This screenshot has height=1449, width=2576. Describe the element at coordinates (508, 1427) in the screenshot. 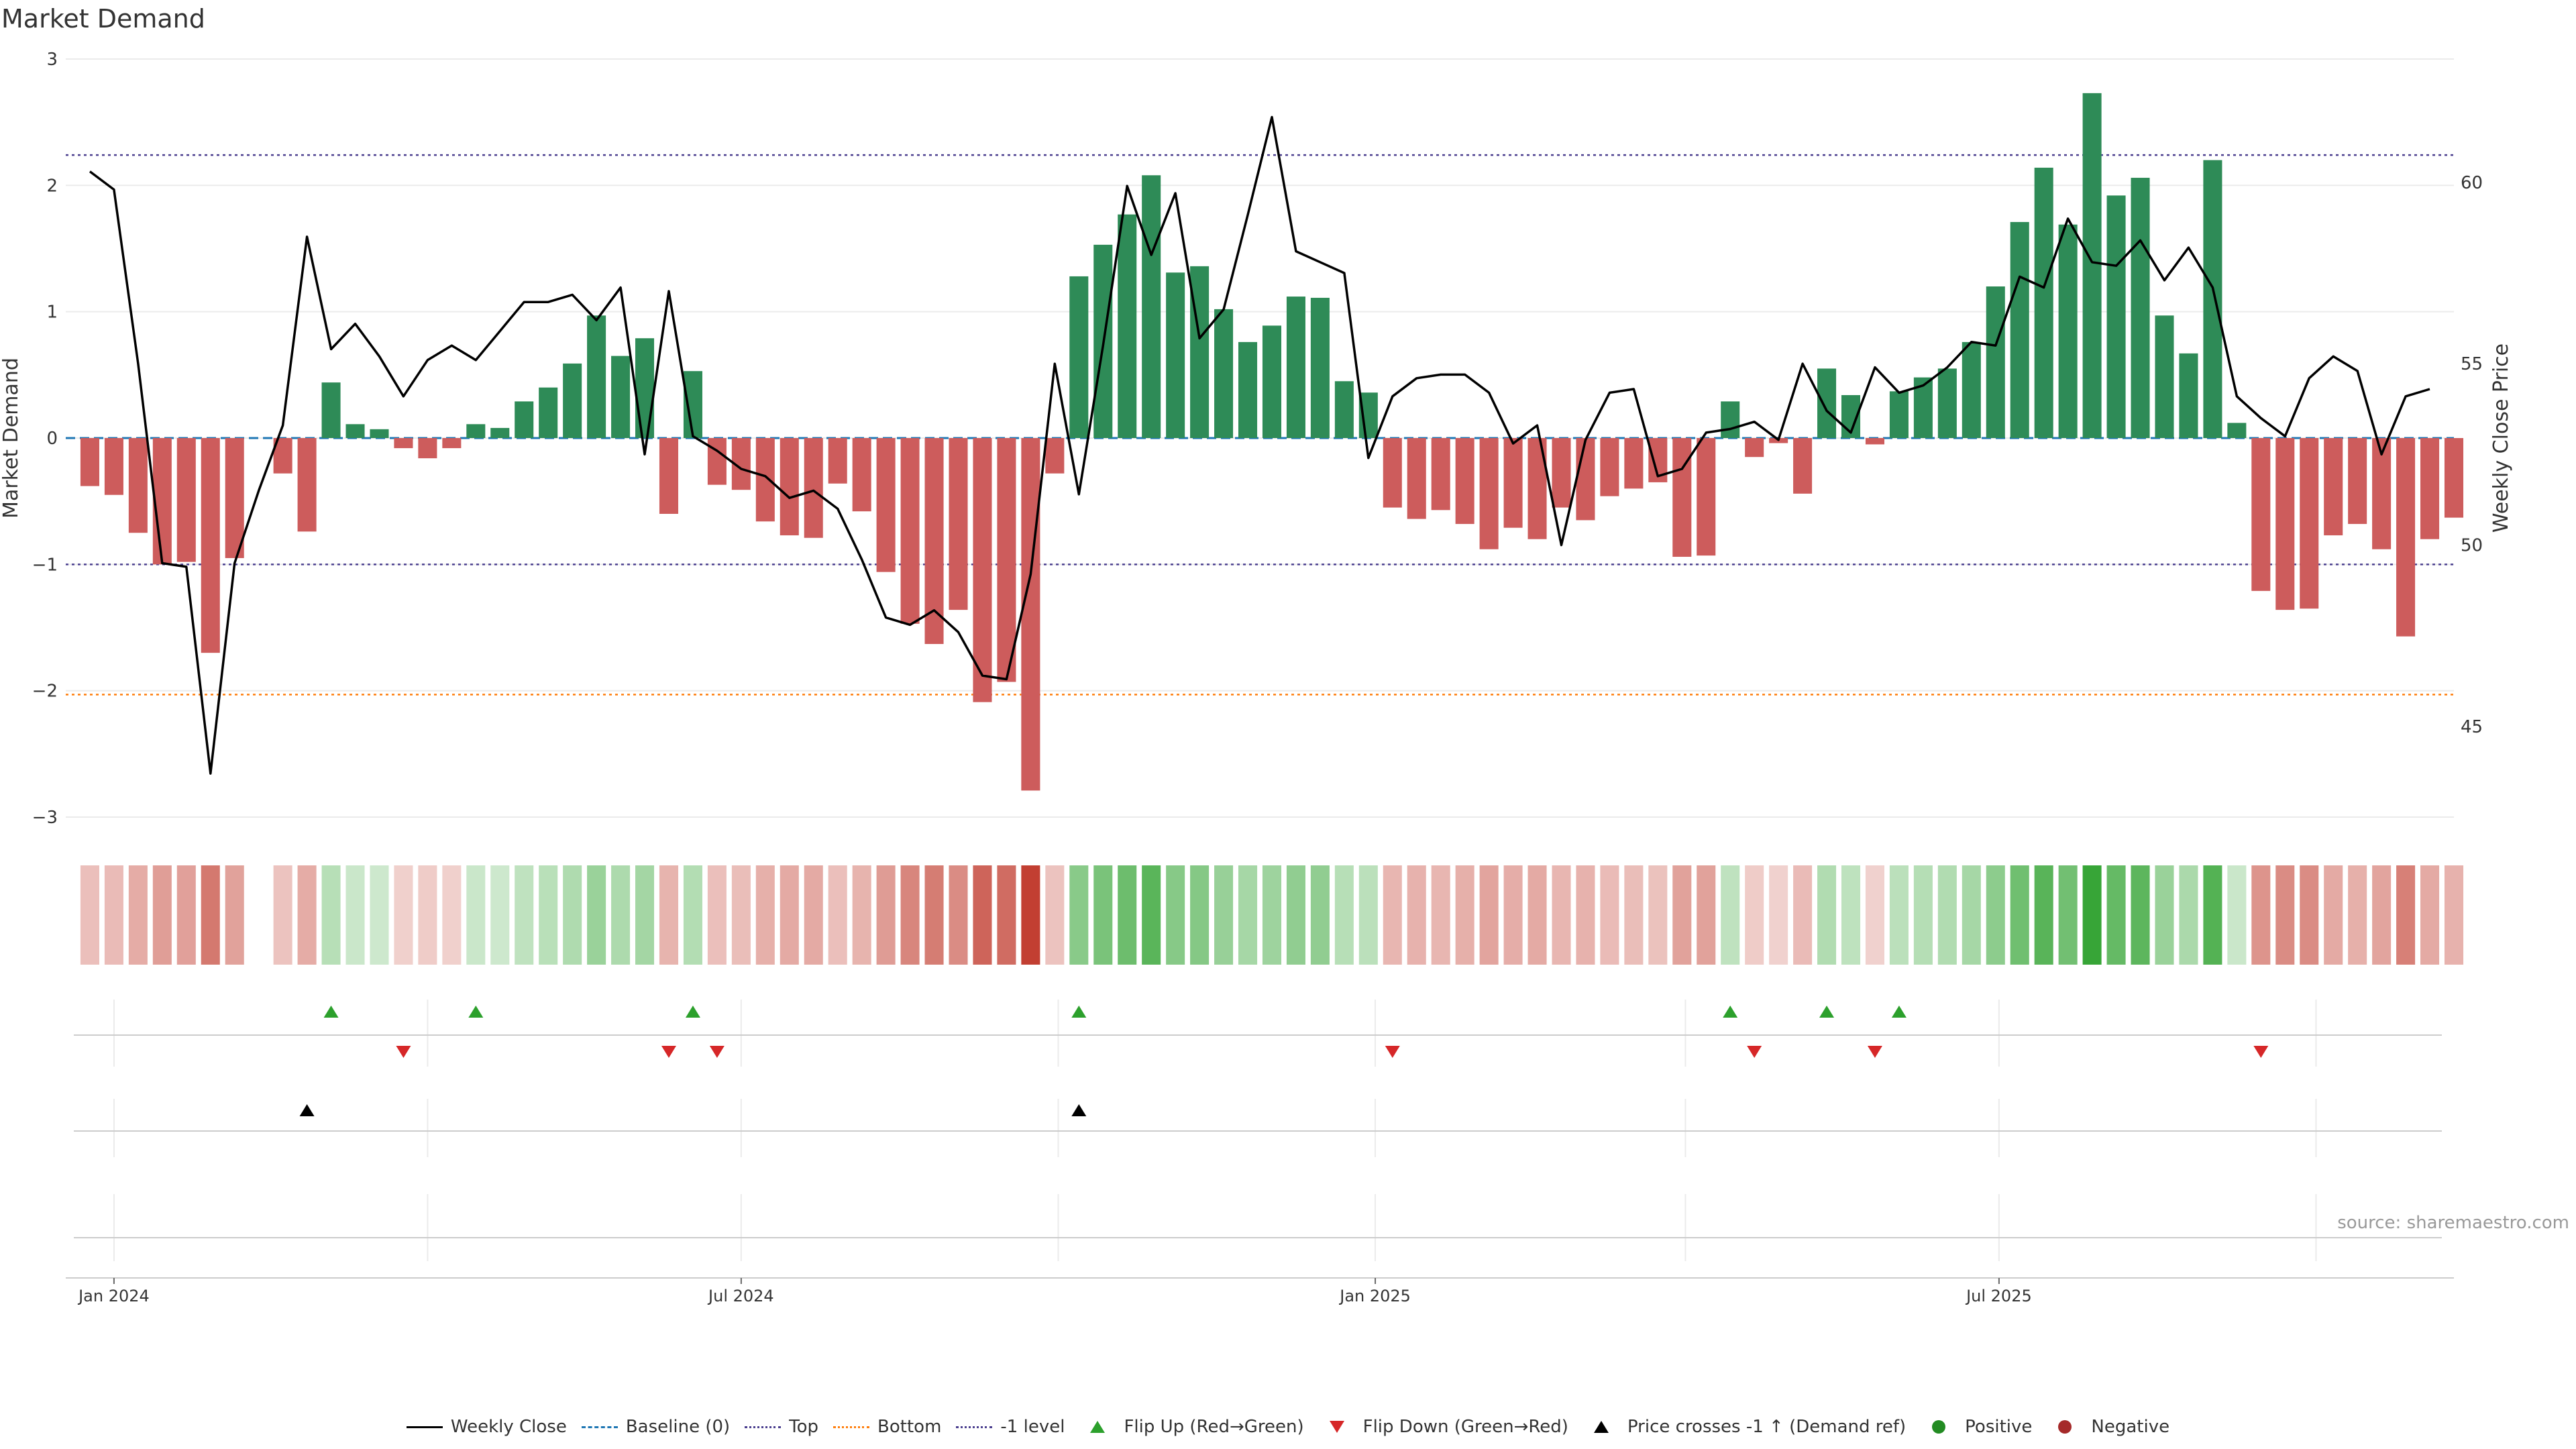

I see `legend-label: Weekly Close` at that location.